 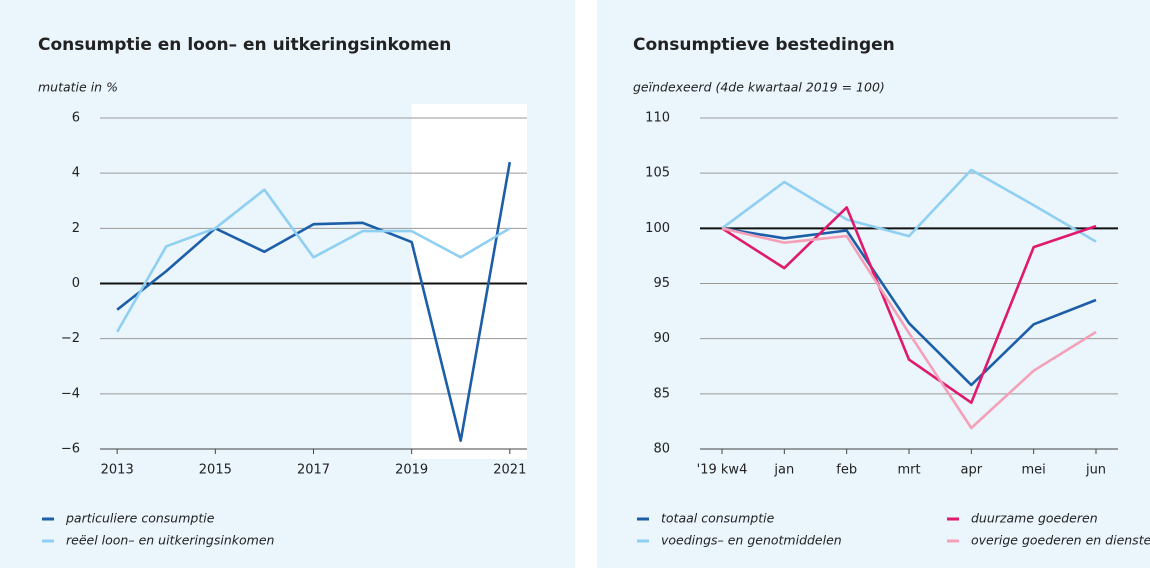 I want to click on x-tick-label: jan, so click(x=783, y=470).